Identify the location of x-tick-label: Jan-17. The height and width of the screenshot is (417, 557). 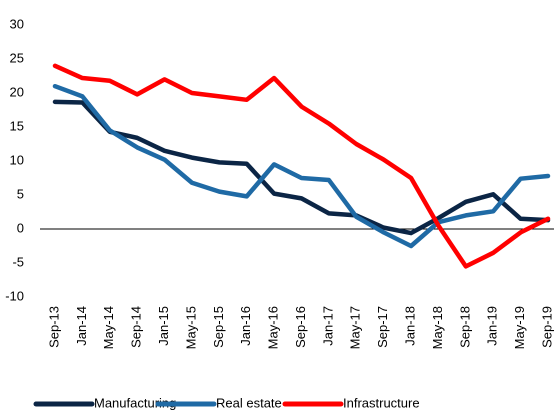
(327, 326).